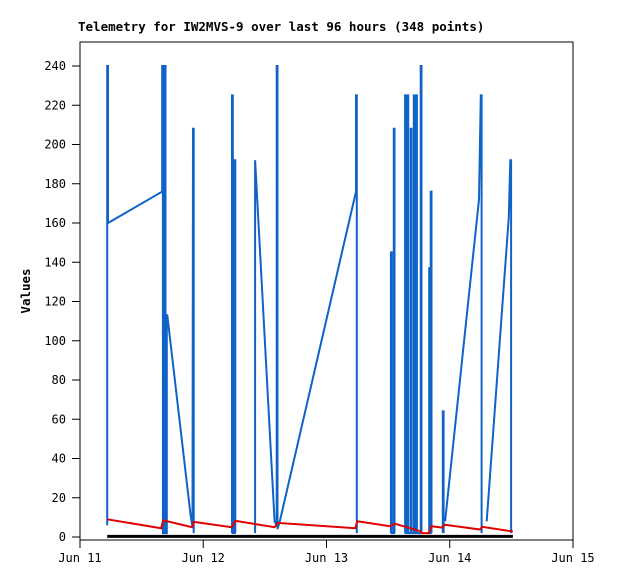 Image resolution: width=618 pixels, height=579 pixels. I want to click on x-tick-label: Jun 15, so click(572, 558).